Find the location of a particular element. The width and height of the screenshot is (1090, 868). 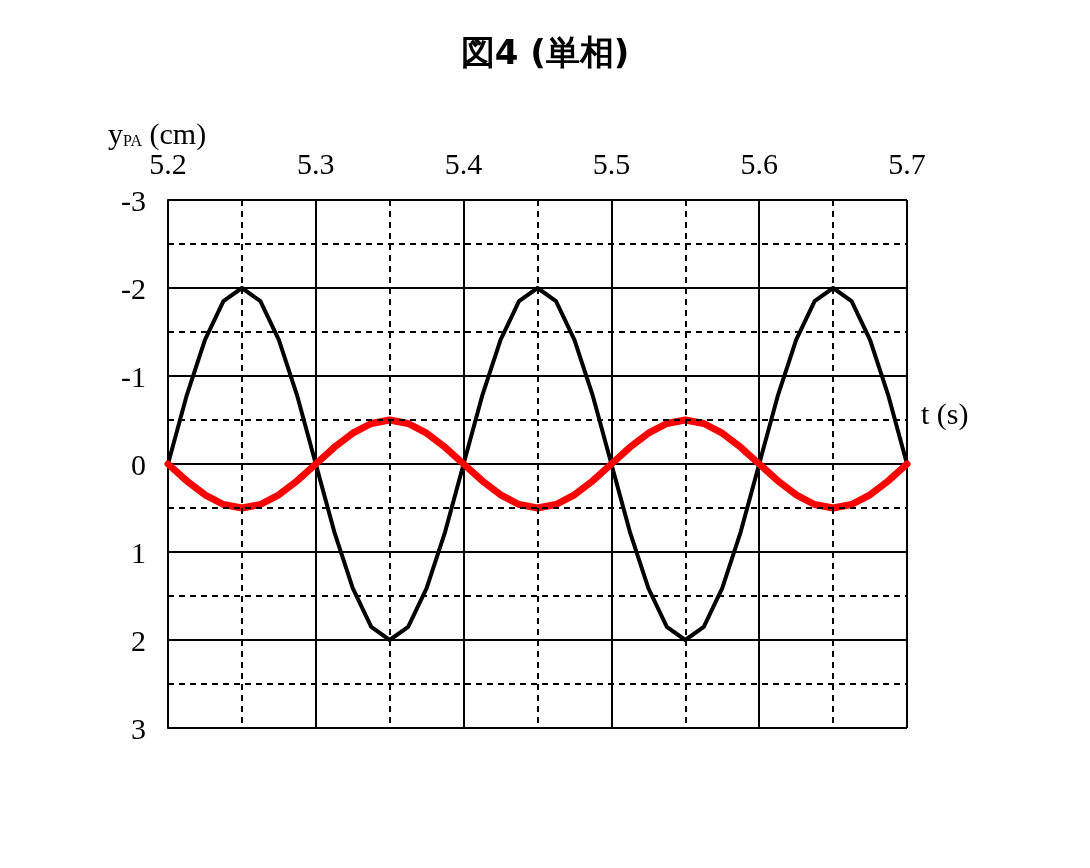

x-tick-label: 5.3 is located at coordinates (316, 163).